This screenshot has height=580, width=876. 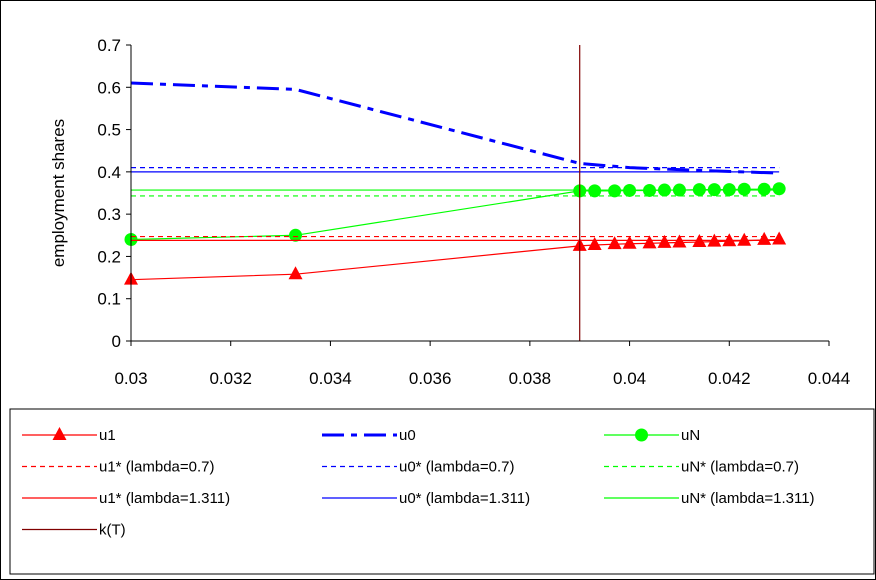 What do you see at coordinates (74, 530) in the screenshot?
I see `legend-item-k-t: k(T)` at bounding box center [74, 530].